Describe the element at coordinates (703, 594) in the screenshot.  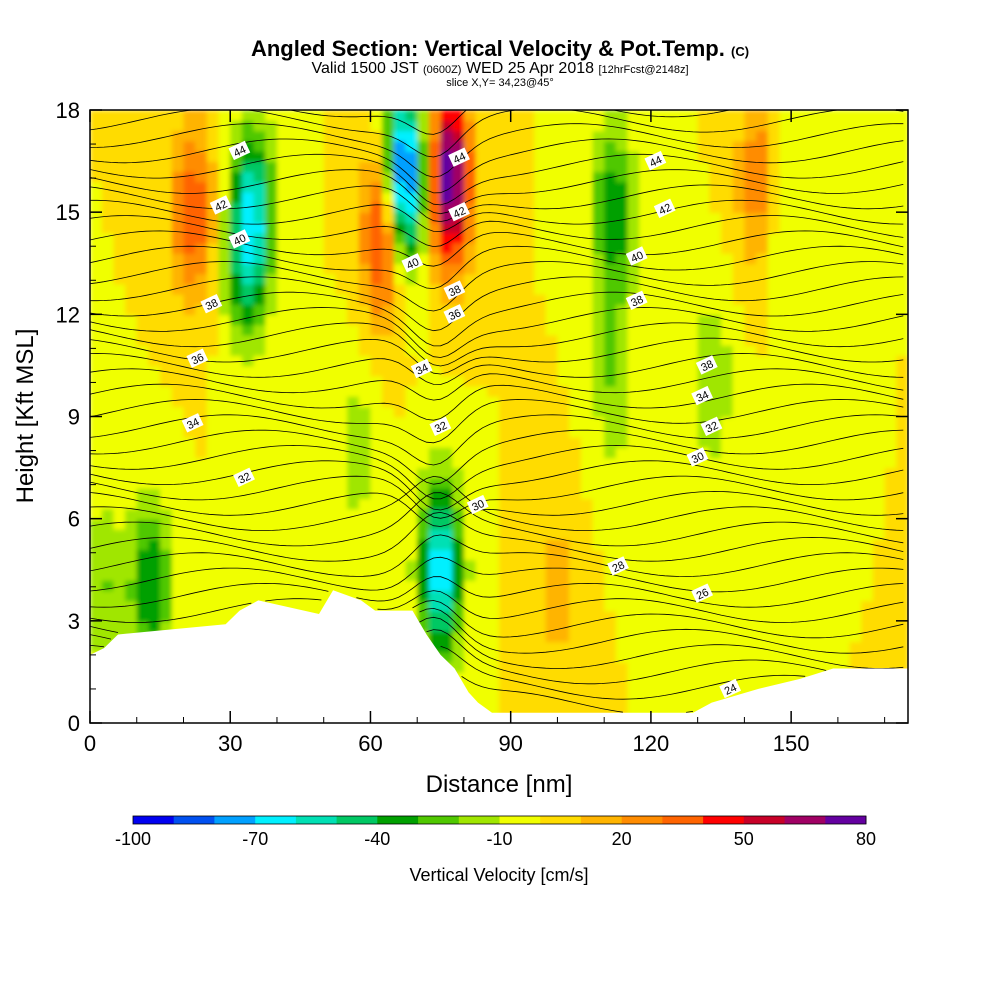
I see `theta-label: 26` at that location.